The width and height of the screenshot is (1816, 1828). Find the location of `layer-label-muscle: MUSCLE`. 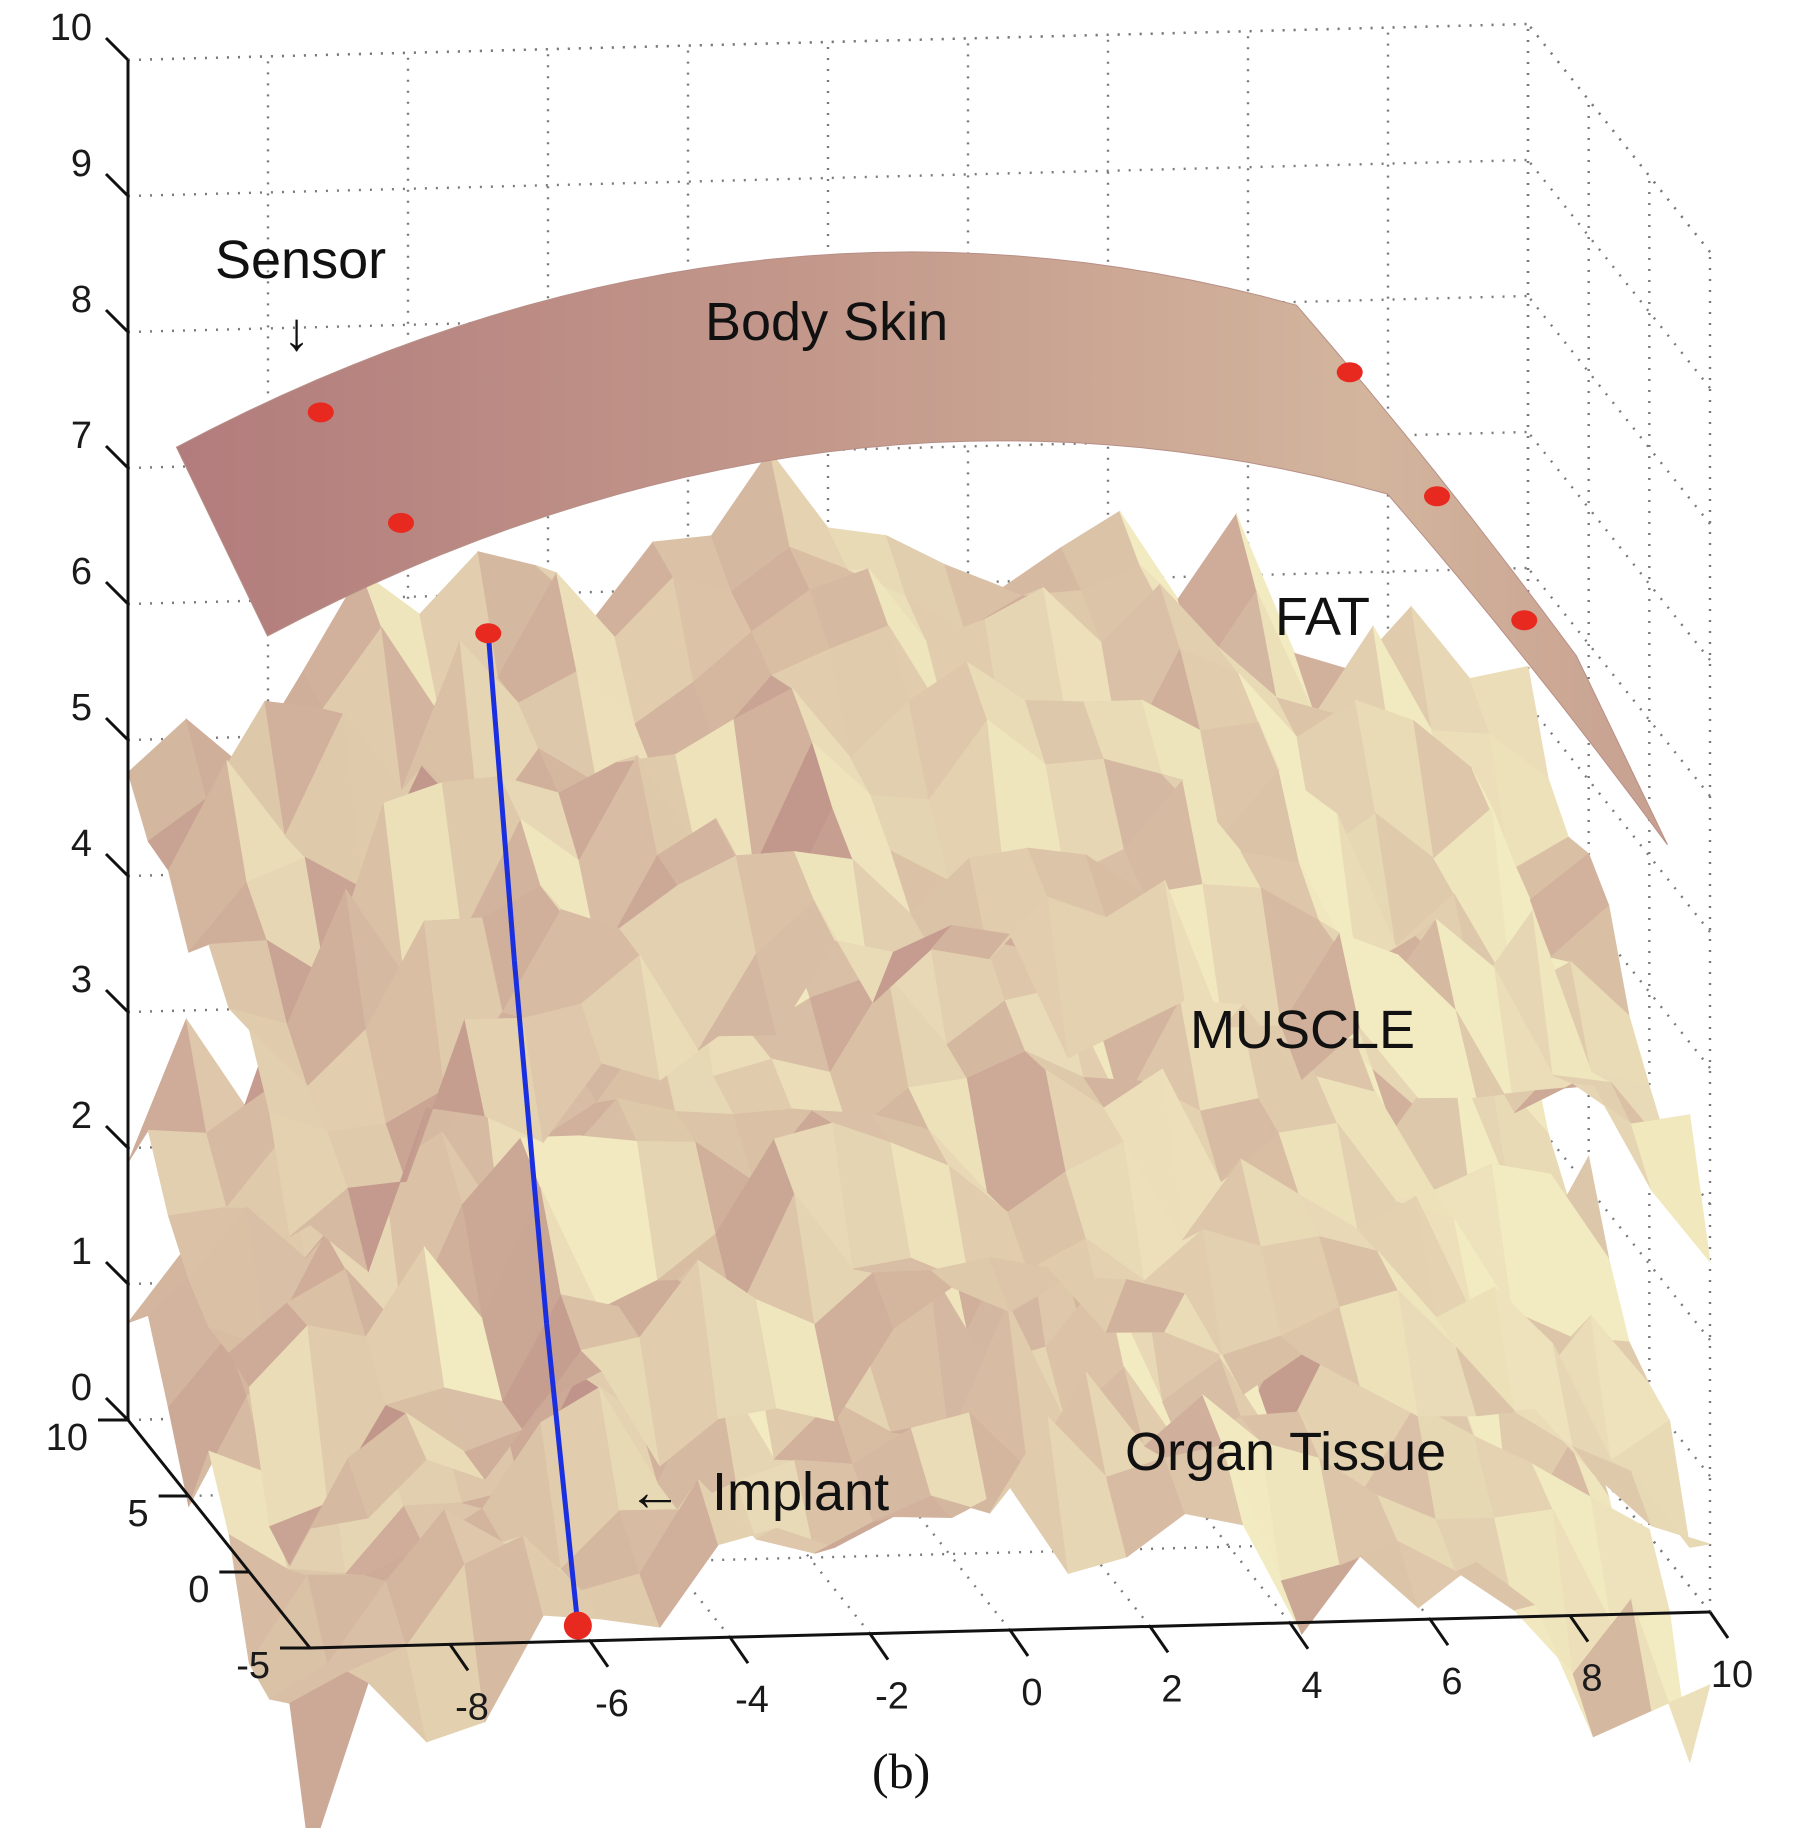

layer-label-muscle: MUSCLE is located at coordinates (1302, 1030).